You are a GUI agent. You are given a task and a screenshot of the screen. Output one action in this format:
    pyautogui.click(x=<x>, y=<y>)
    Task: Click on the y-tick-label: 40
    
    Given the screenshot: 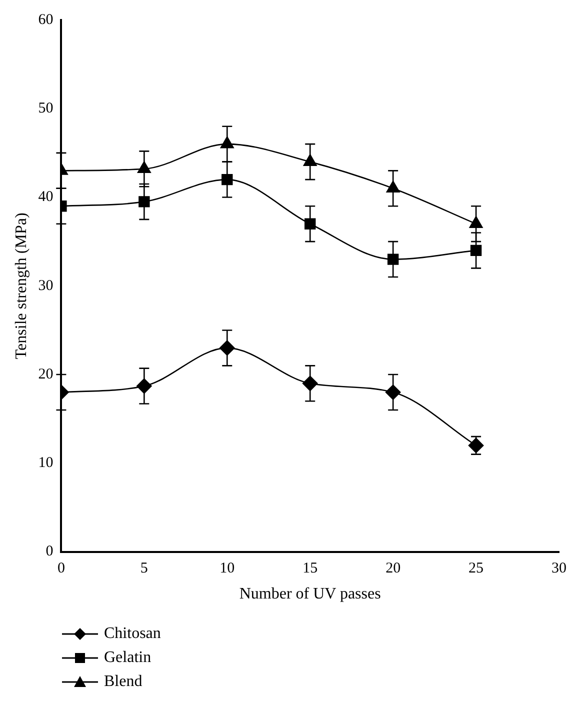 What is the action you would take?
    pyautogui.click(x=46, y=197)
    